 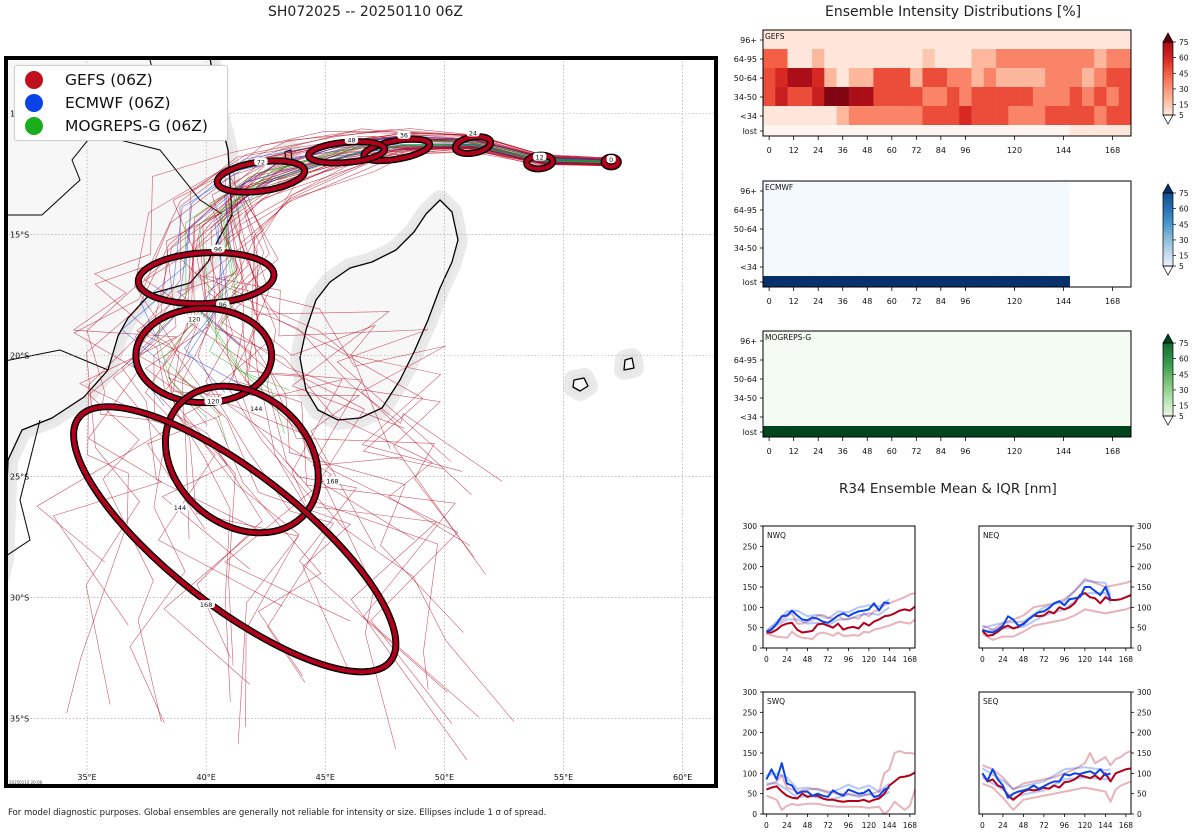 I want to click on country-border, so click(x=171, y=177).